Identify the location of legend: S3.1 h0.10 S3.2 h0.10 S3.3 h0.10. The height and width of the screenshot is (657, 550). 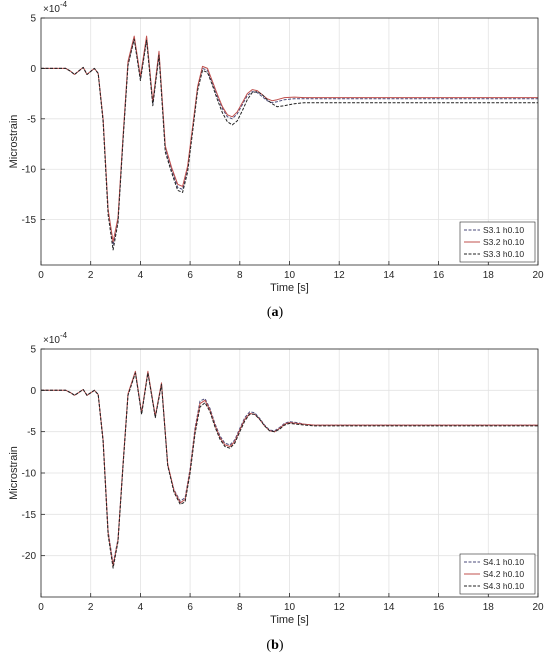
(497, 242).